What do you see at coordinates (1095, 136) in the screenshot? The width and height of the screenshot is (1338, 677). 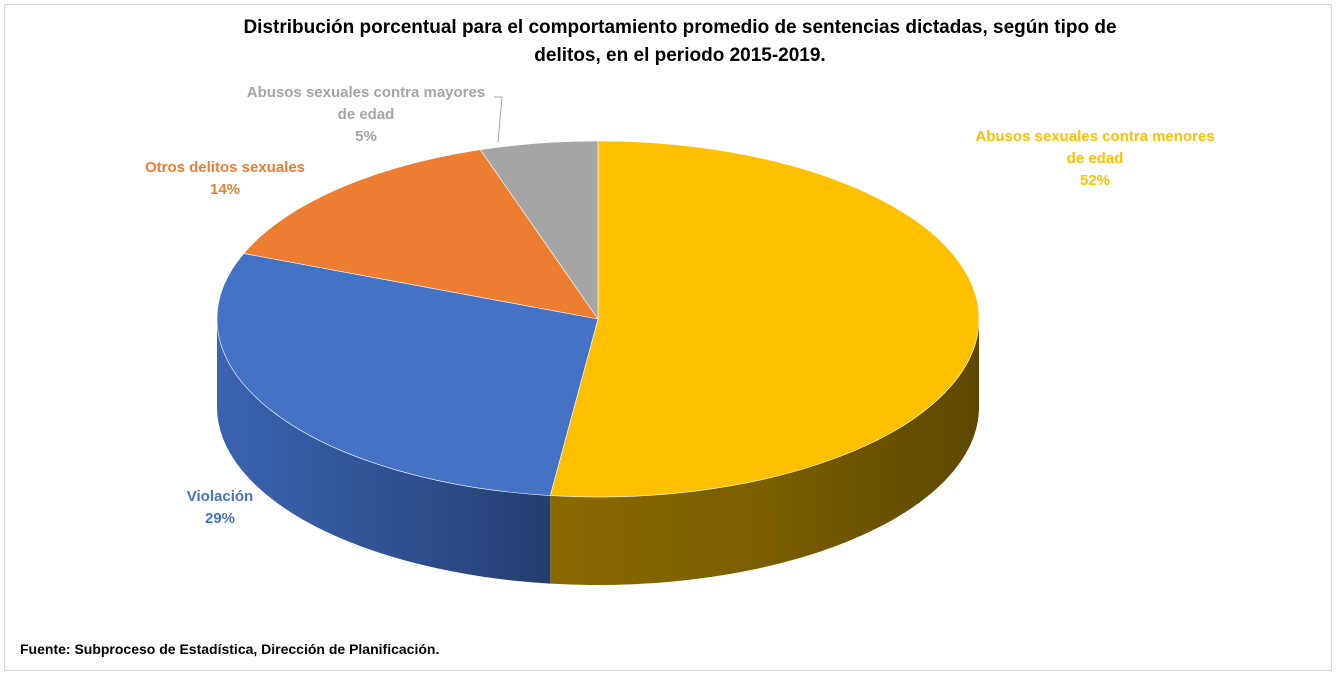 I see `slice-label-menores-line-1: Abusos sexuales contra menores` at bounding box center [1095, 136].